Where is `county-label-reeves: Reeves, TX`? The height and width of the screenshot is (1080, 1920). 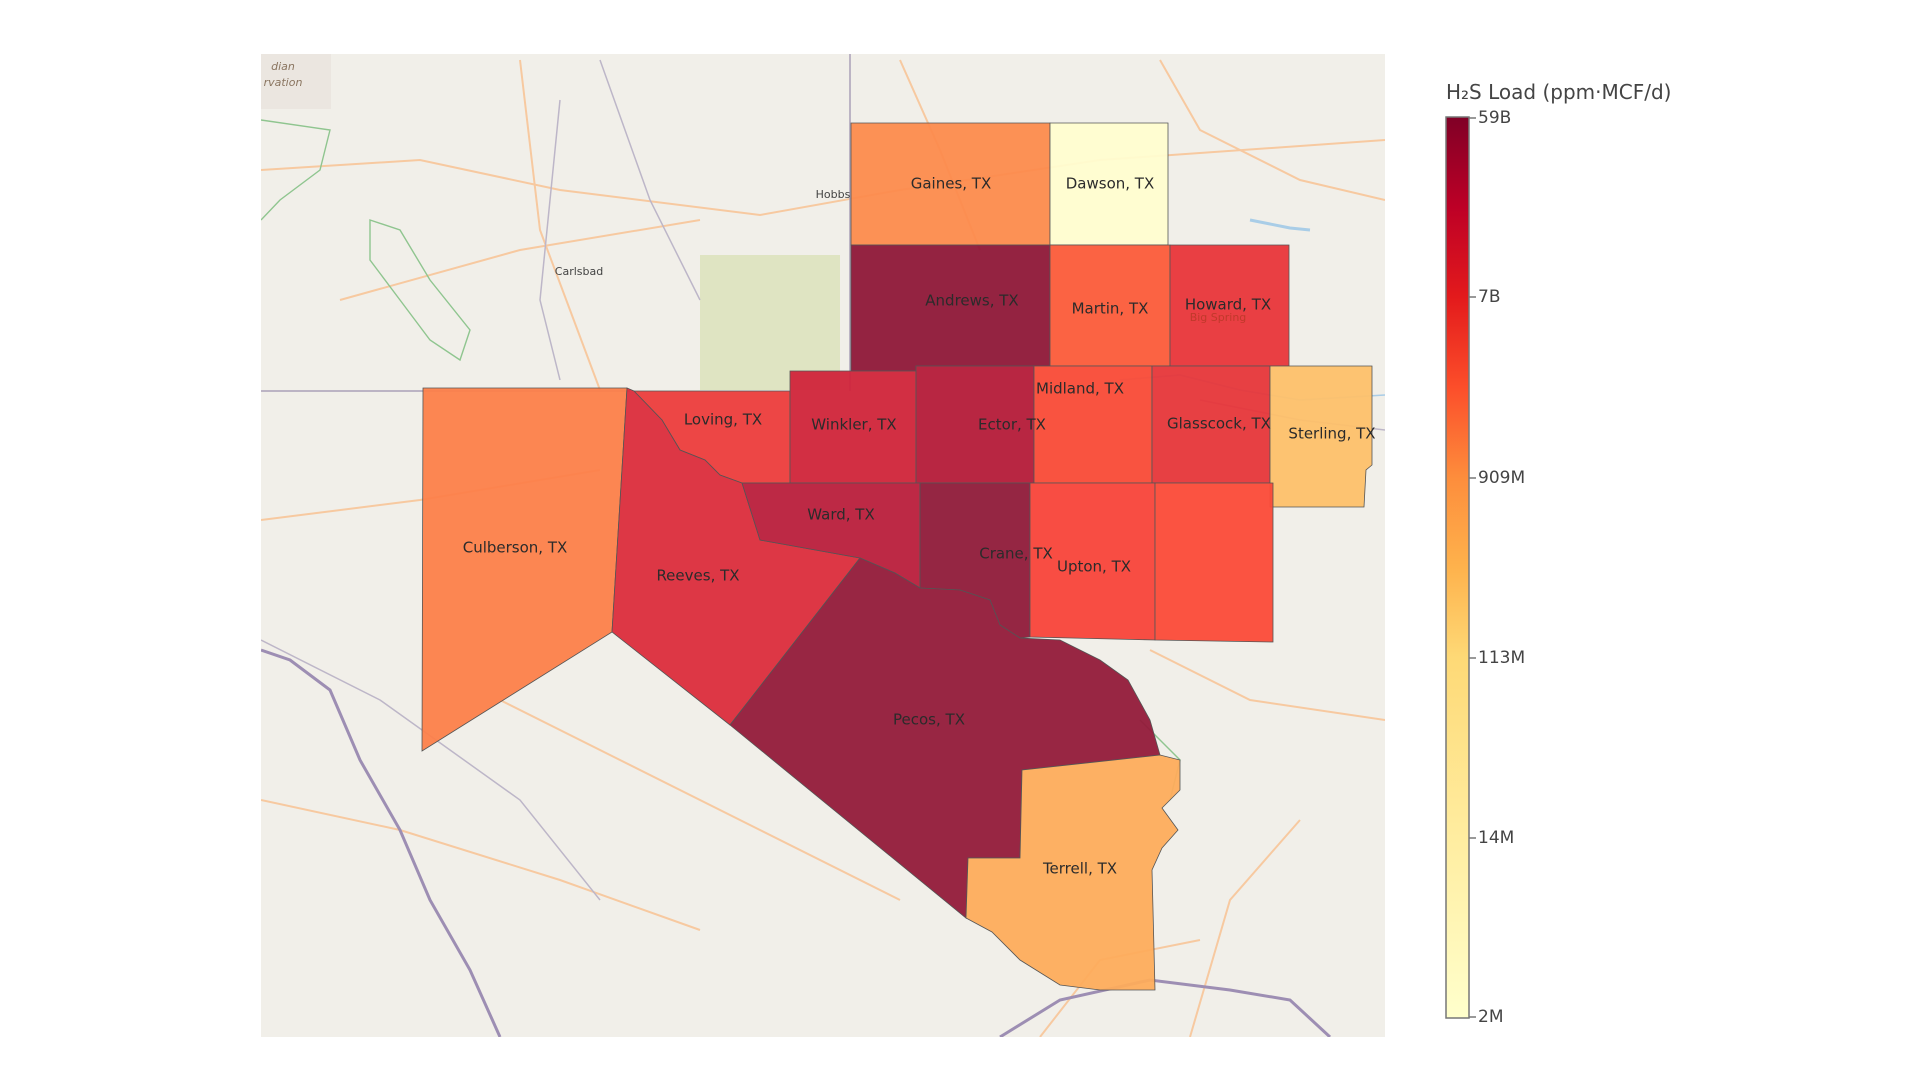
county-label-reeves: Reeves, TX is located at coordinates (697, 576).